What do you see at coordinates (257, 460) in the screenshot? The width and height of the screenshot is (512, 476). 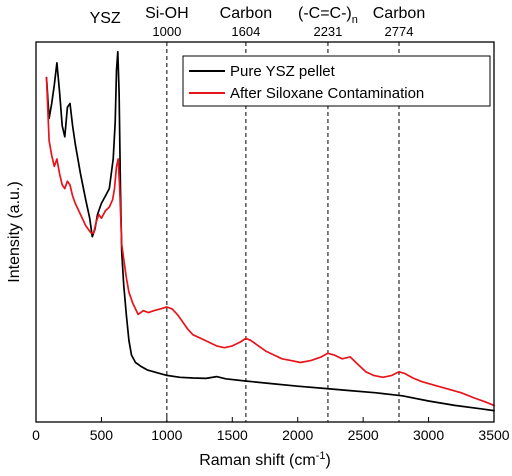 I see `x-axis-title-main: Raman shift (cm` at bounding box center [257, 460].